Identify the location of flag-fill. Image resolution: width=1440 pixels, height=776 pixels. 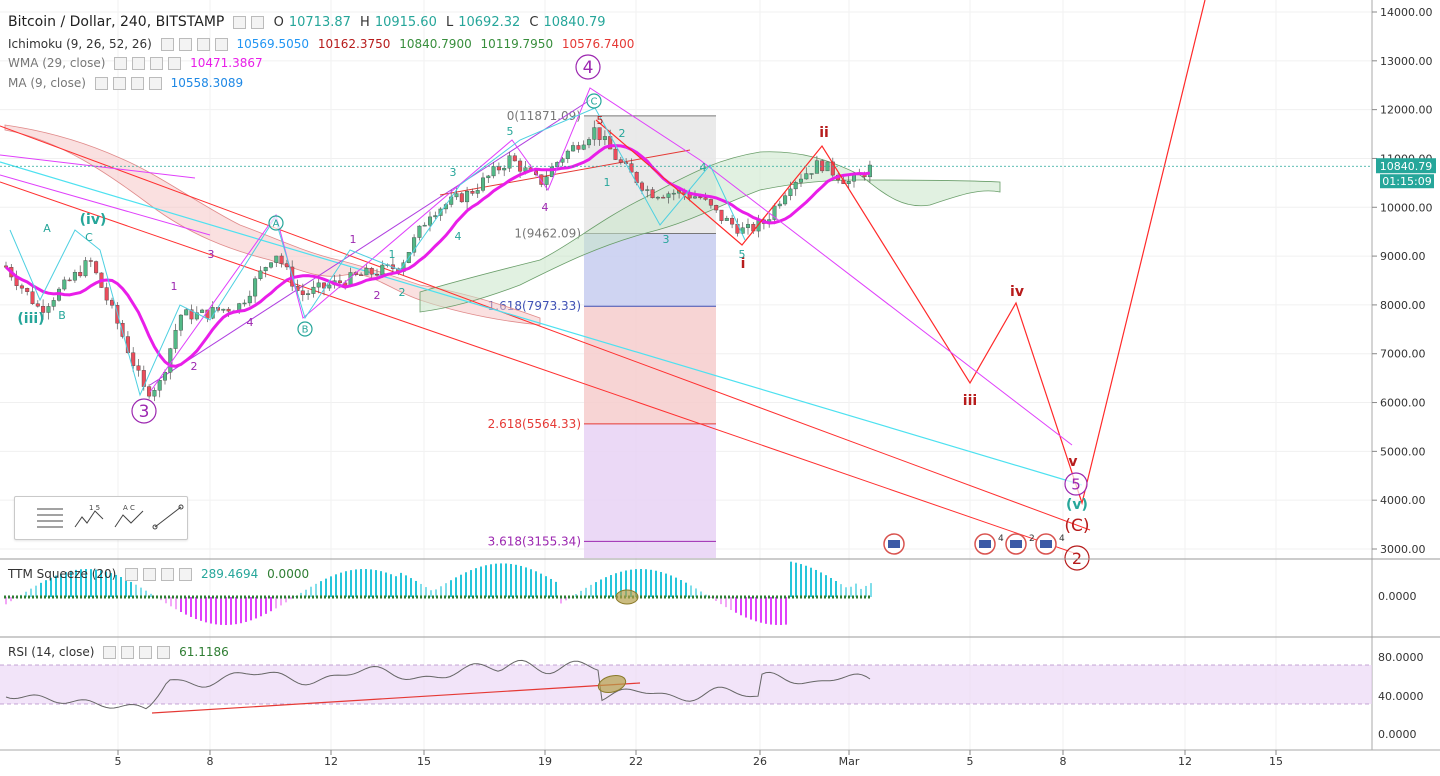
(1046, 544).